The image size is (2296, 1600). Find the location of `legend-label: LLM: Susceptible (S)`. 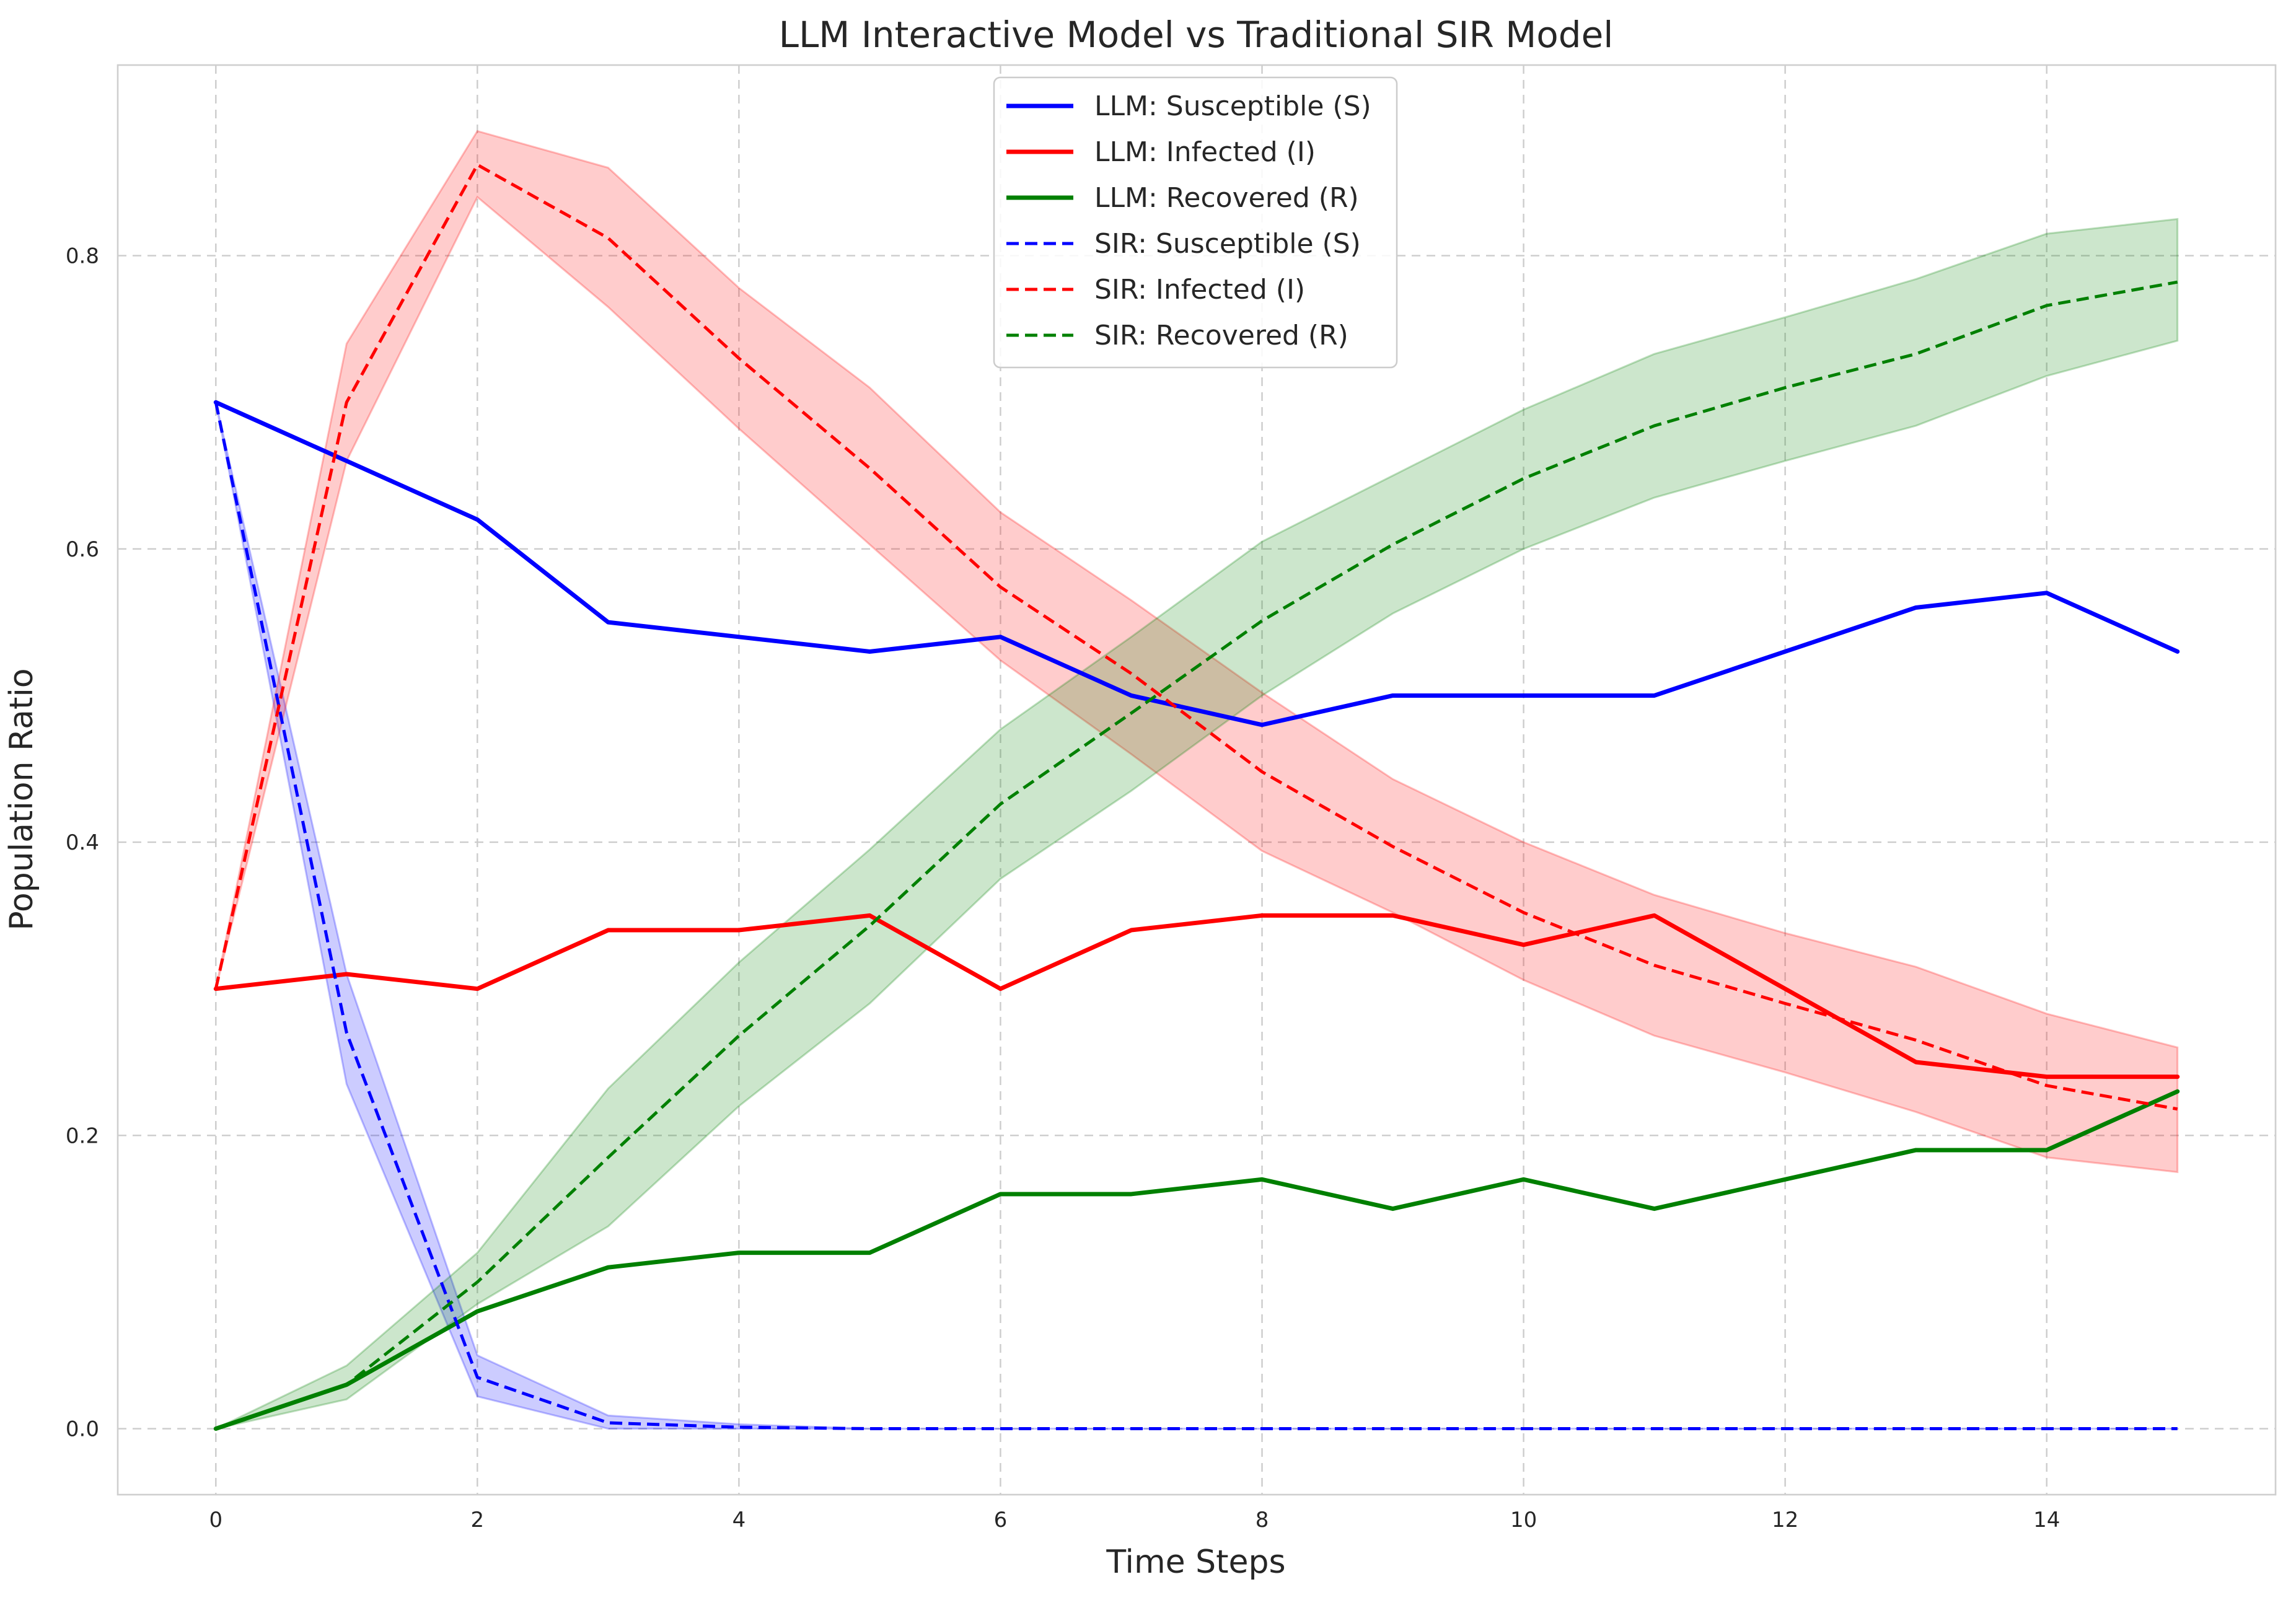

legend-label: LLM: Susceptible (S) is located at coordinates (1232, 106).